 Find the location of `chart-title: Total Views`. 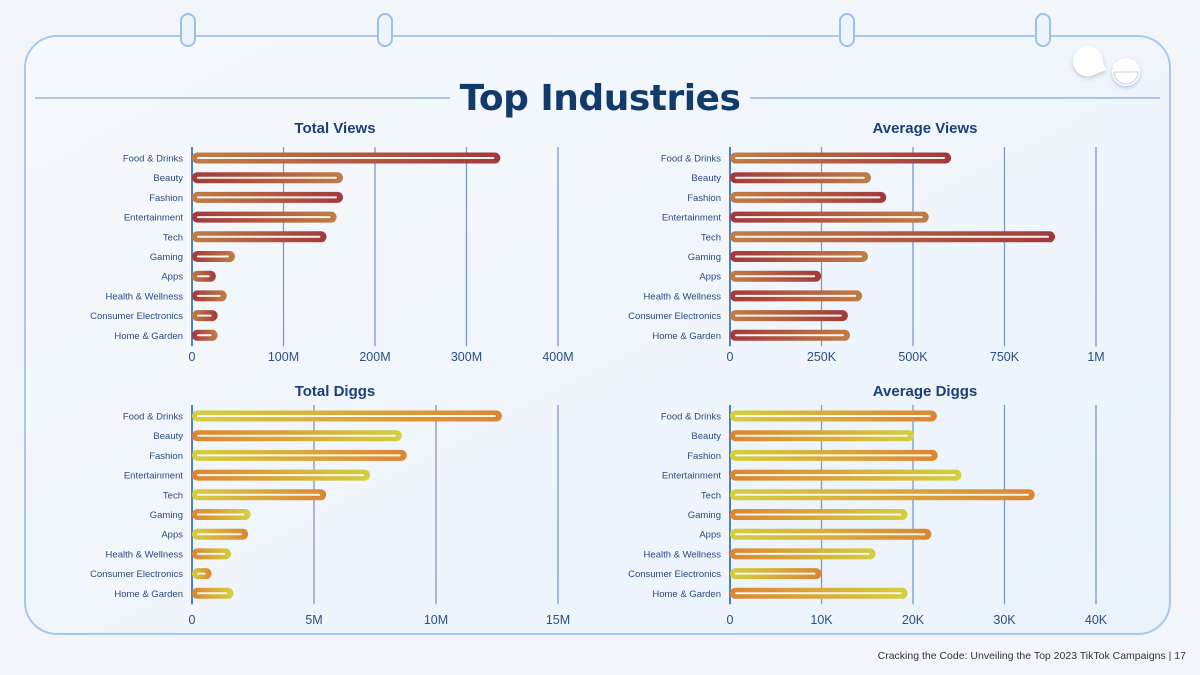

chart-title: Total Views is located at coordinates (334, 128).